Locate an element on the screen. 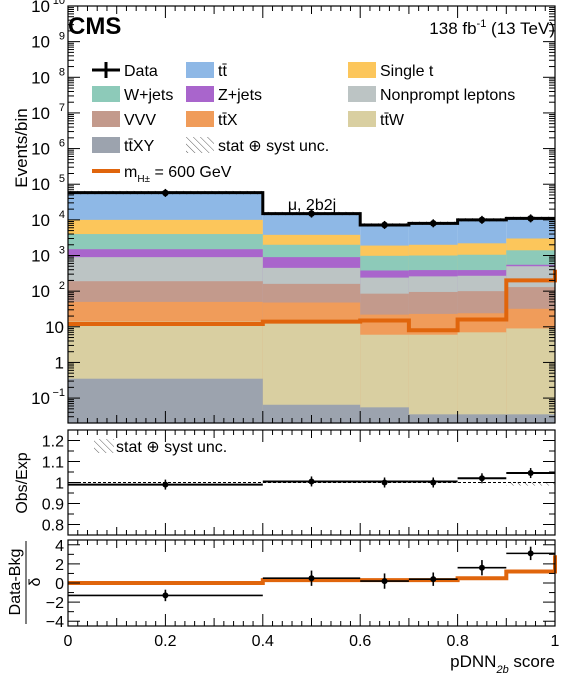 The width and height of the screenshot is (580, 687). y-tick-label-exponent: 4 is located at coordinates (62, 215).